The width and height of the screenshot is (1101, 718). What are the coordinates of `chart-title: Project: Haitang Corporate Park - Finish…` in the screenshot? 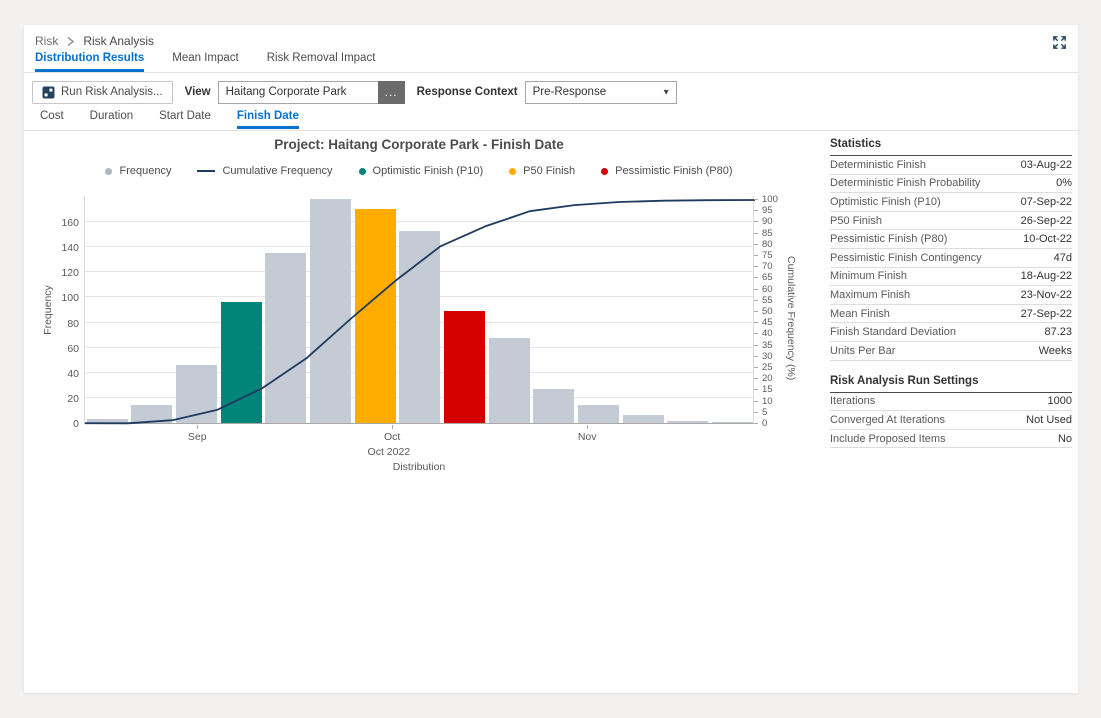 It's located at (419, 144).